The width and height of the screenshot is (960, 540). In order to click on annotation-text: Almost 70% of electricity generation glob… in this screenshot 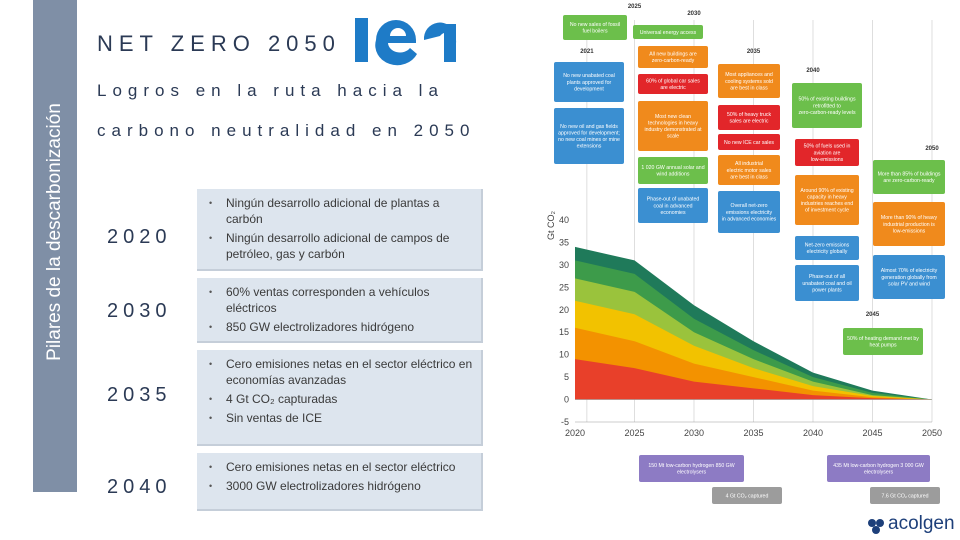, I will do `click(909, 277)`.